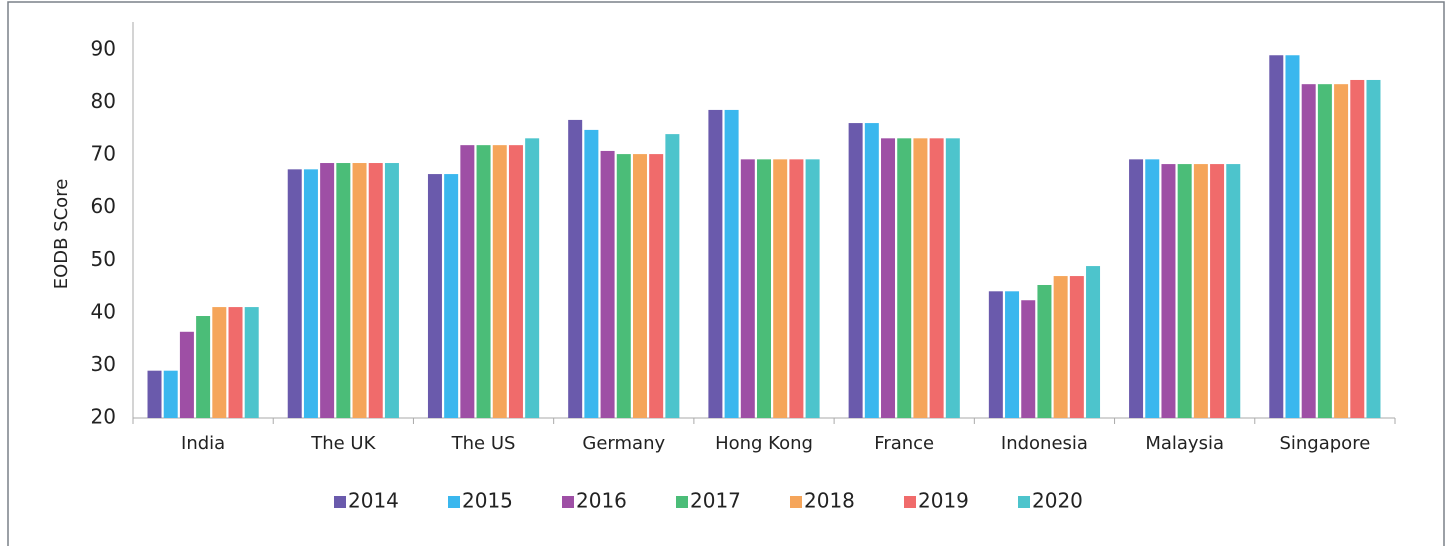 This screenshot has width=1451, height=546. What do you see at coordinates (487, 501) in the screenshot?
I see `legend-label: 2015` at bounding box center [487, 501].